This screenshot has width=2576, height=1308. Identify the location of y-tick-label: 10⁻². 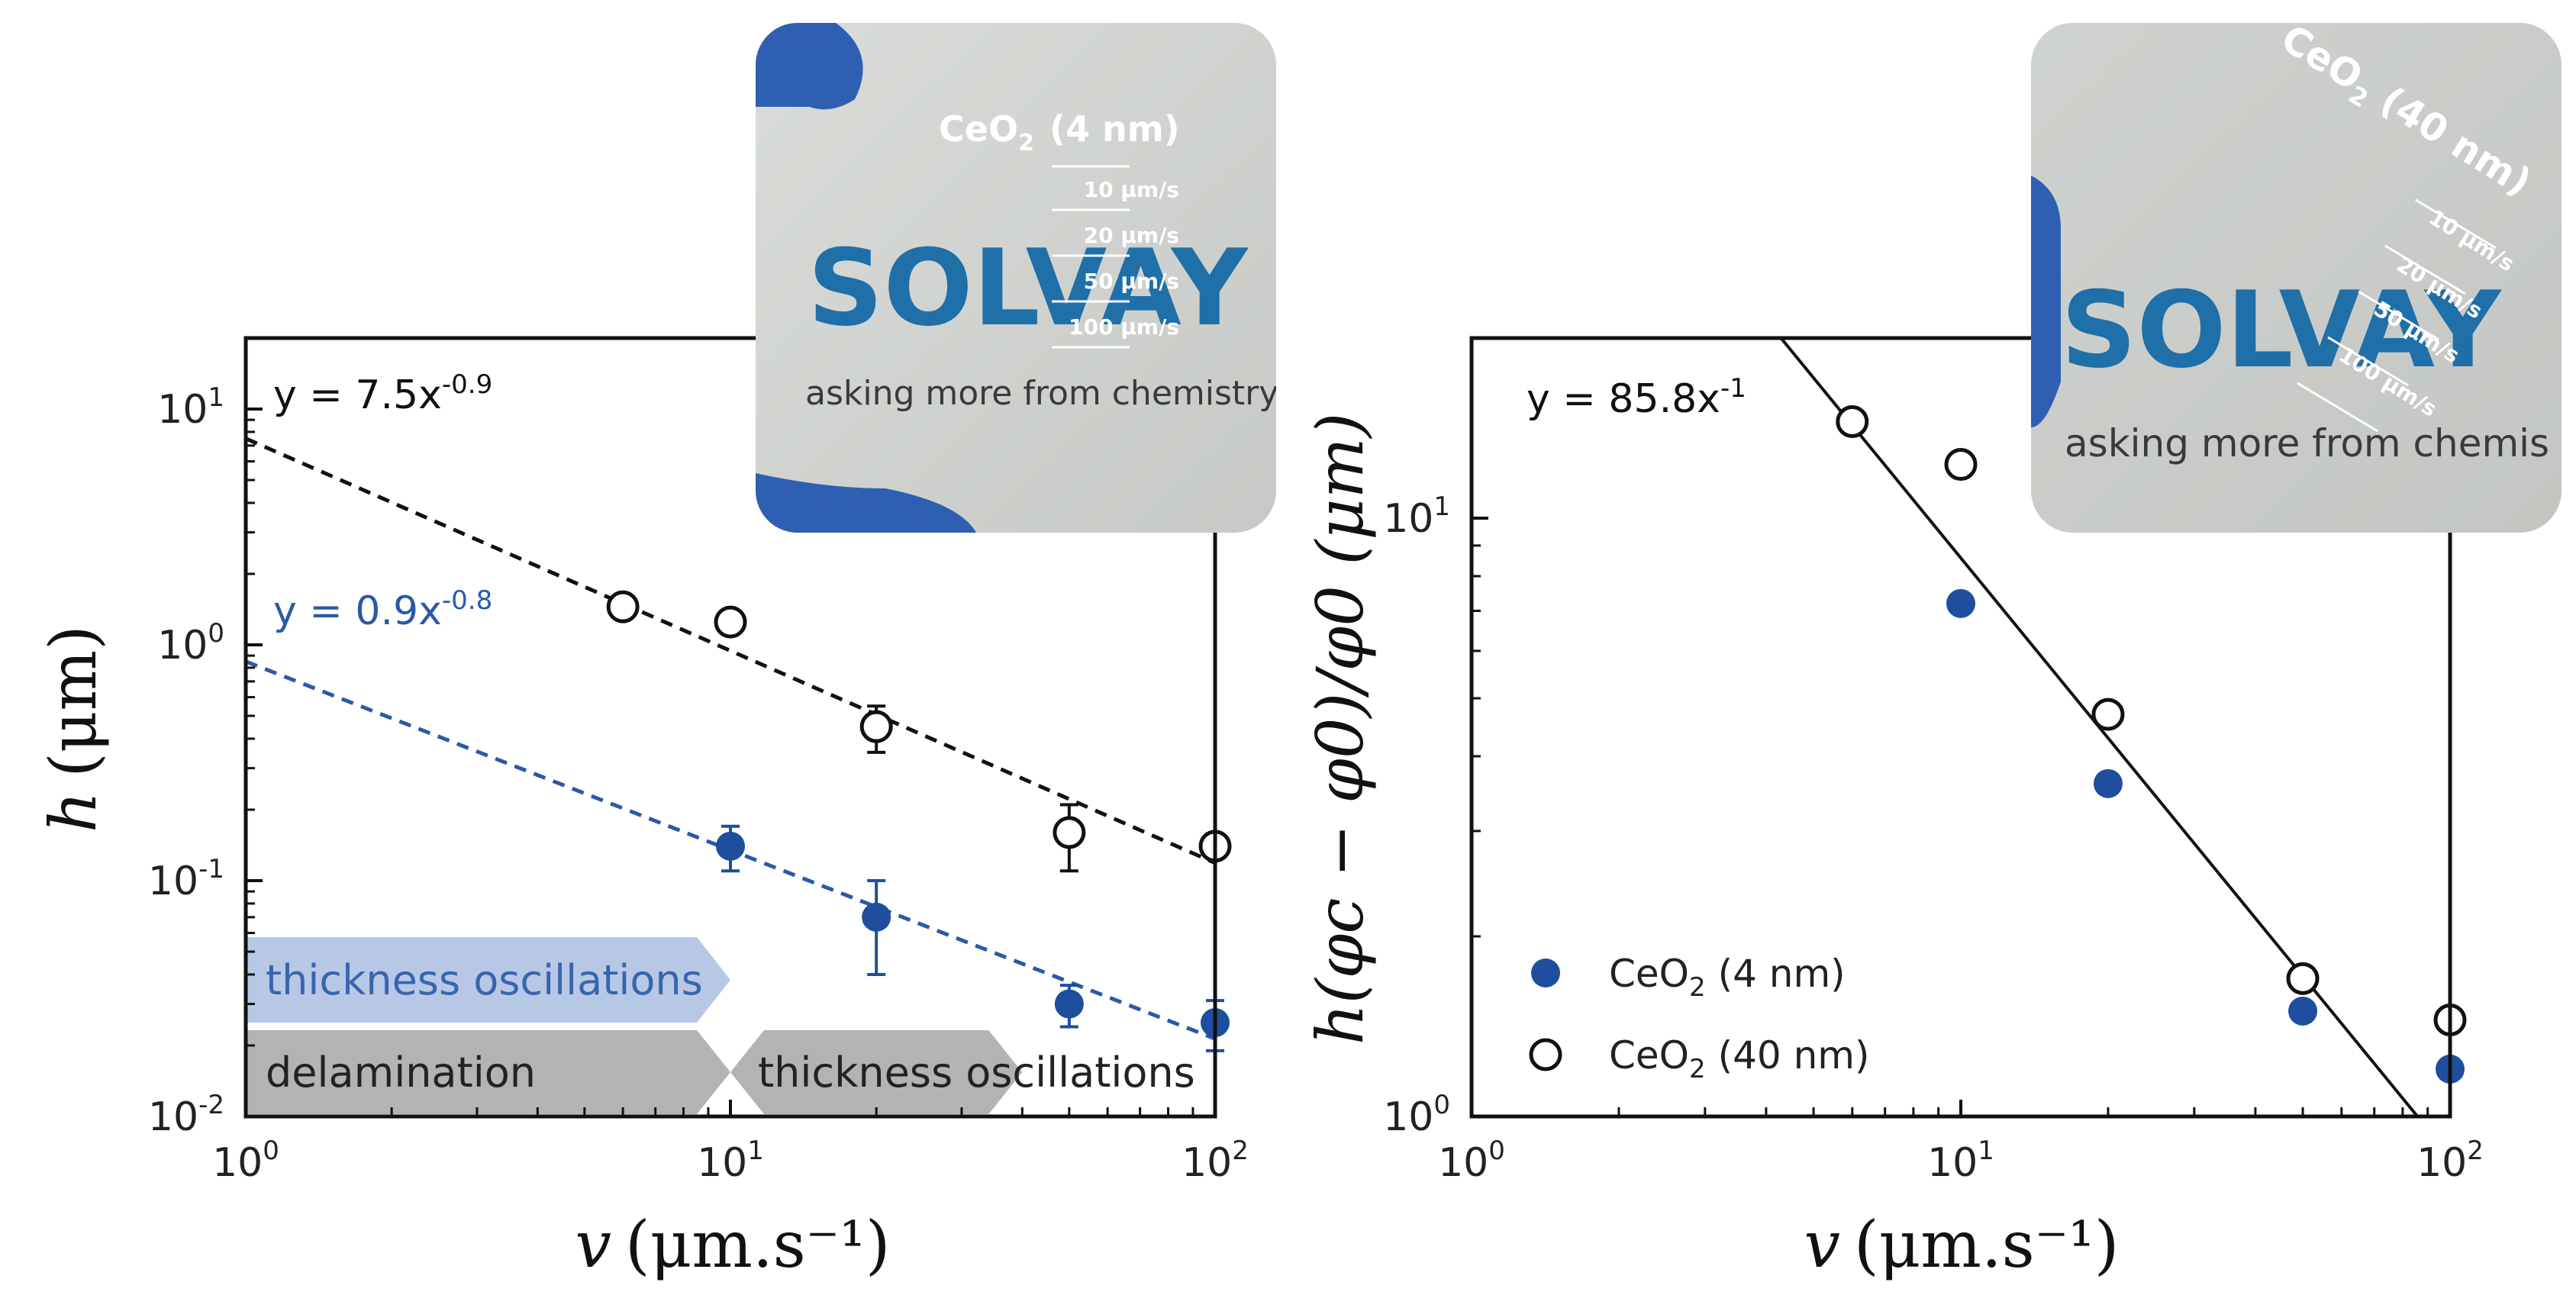
(186, 1115).